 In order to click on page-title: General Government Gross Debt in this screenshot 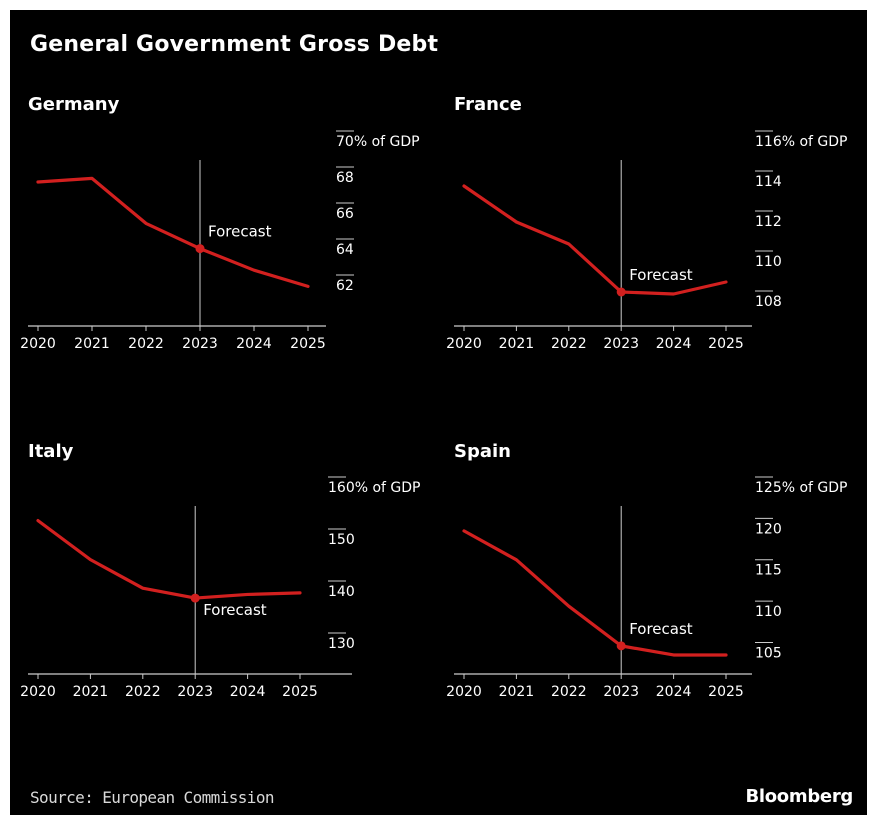, I will do `click(234, 44)`.